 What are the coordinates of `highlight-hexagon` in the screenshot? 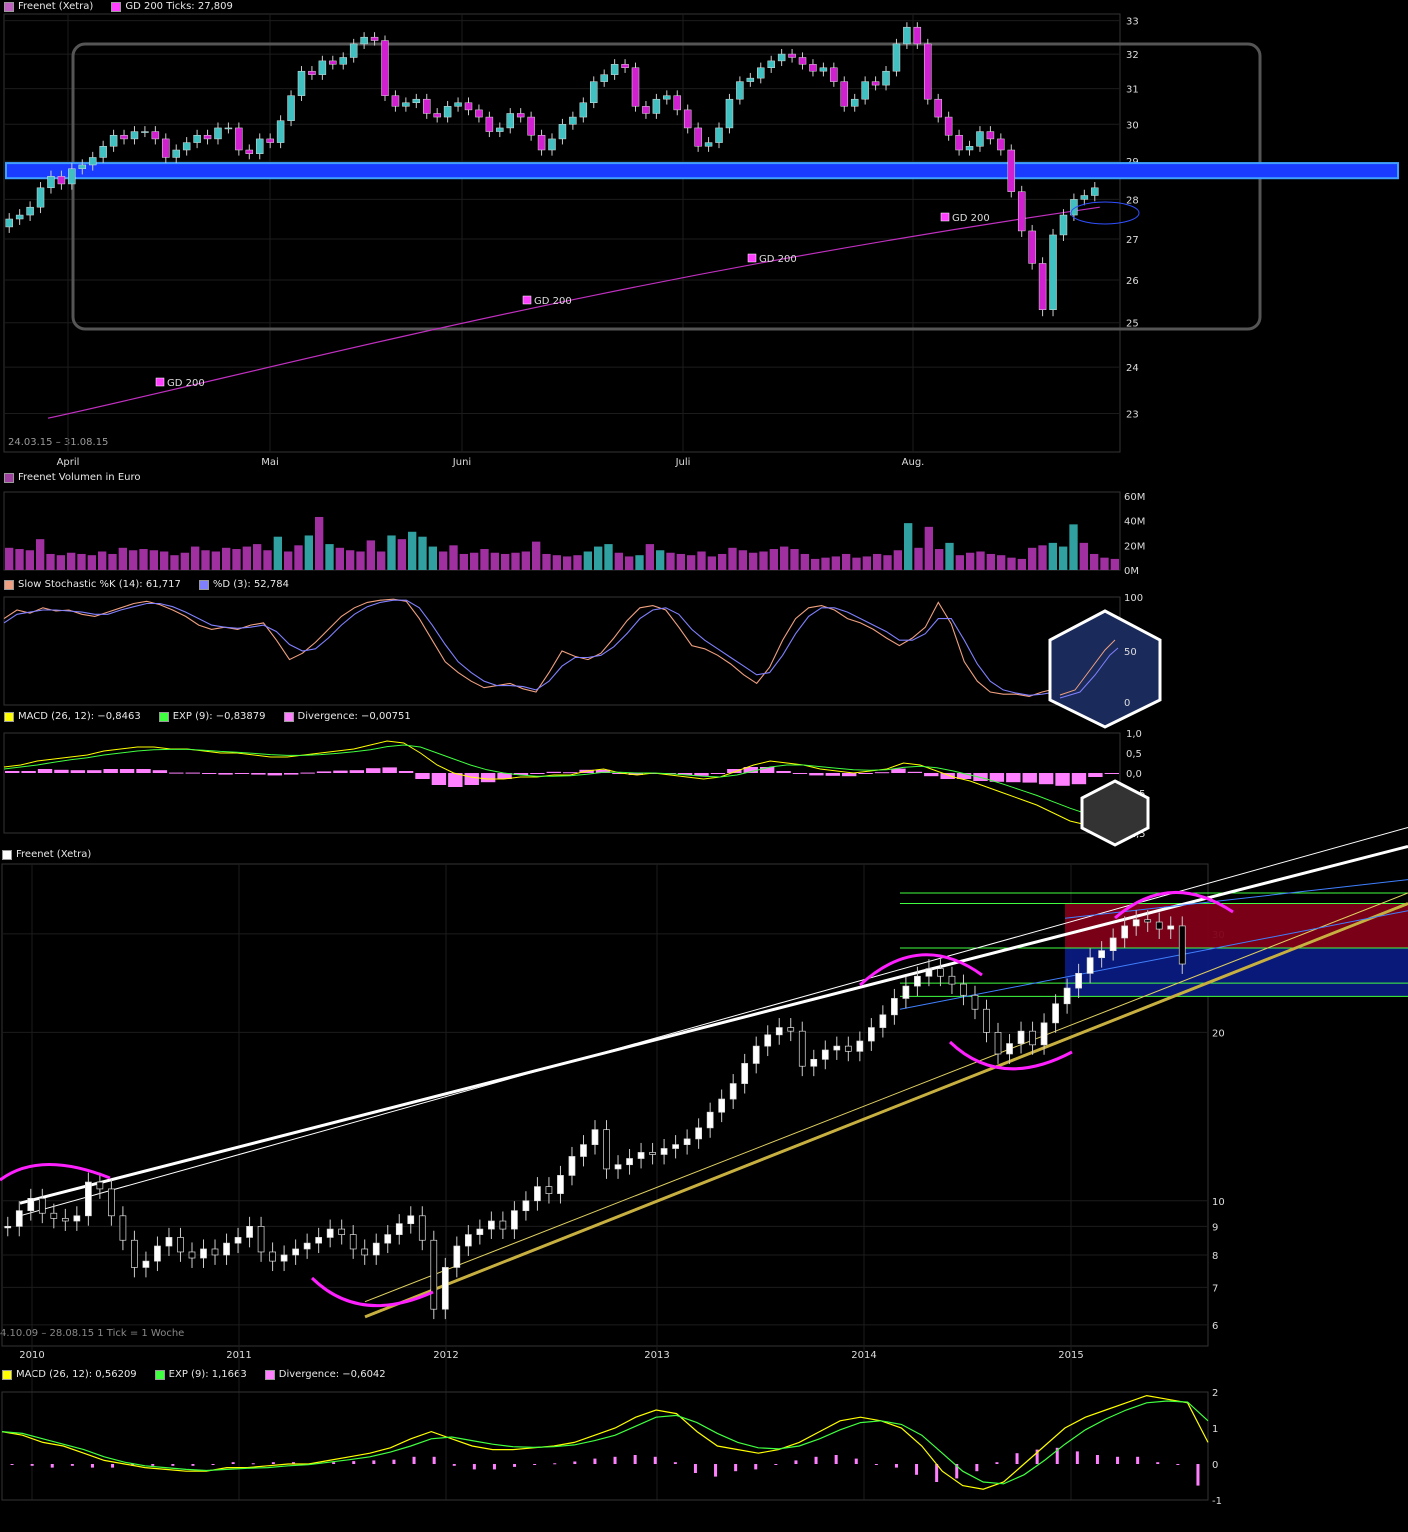 It's located at (1115, 813).